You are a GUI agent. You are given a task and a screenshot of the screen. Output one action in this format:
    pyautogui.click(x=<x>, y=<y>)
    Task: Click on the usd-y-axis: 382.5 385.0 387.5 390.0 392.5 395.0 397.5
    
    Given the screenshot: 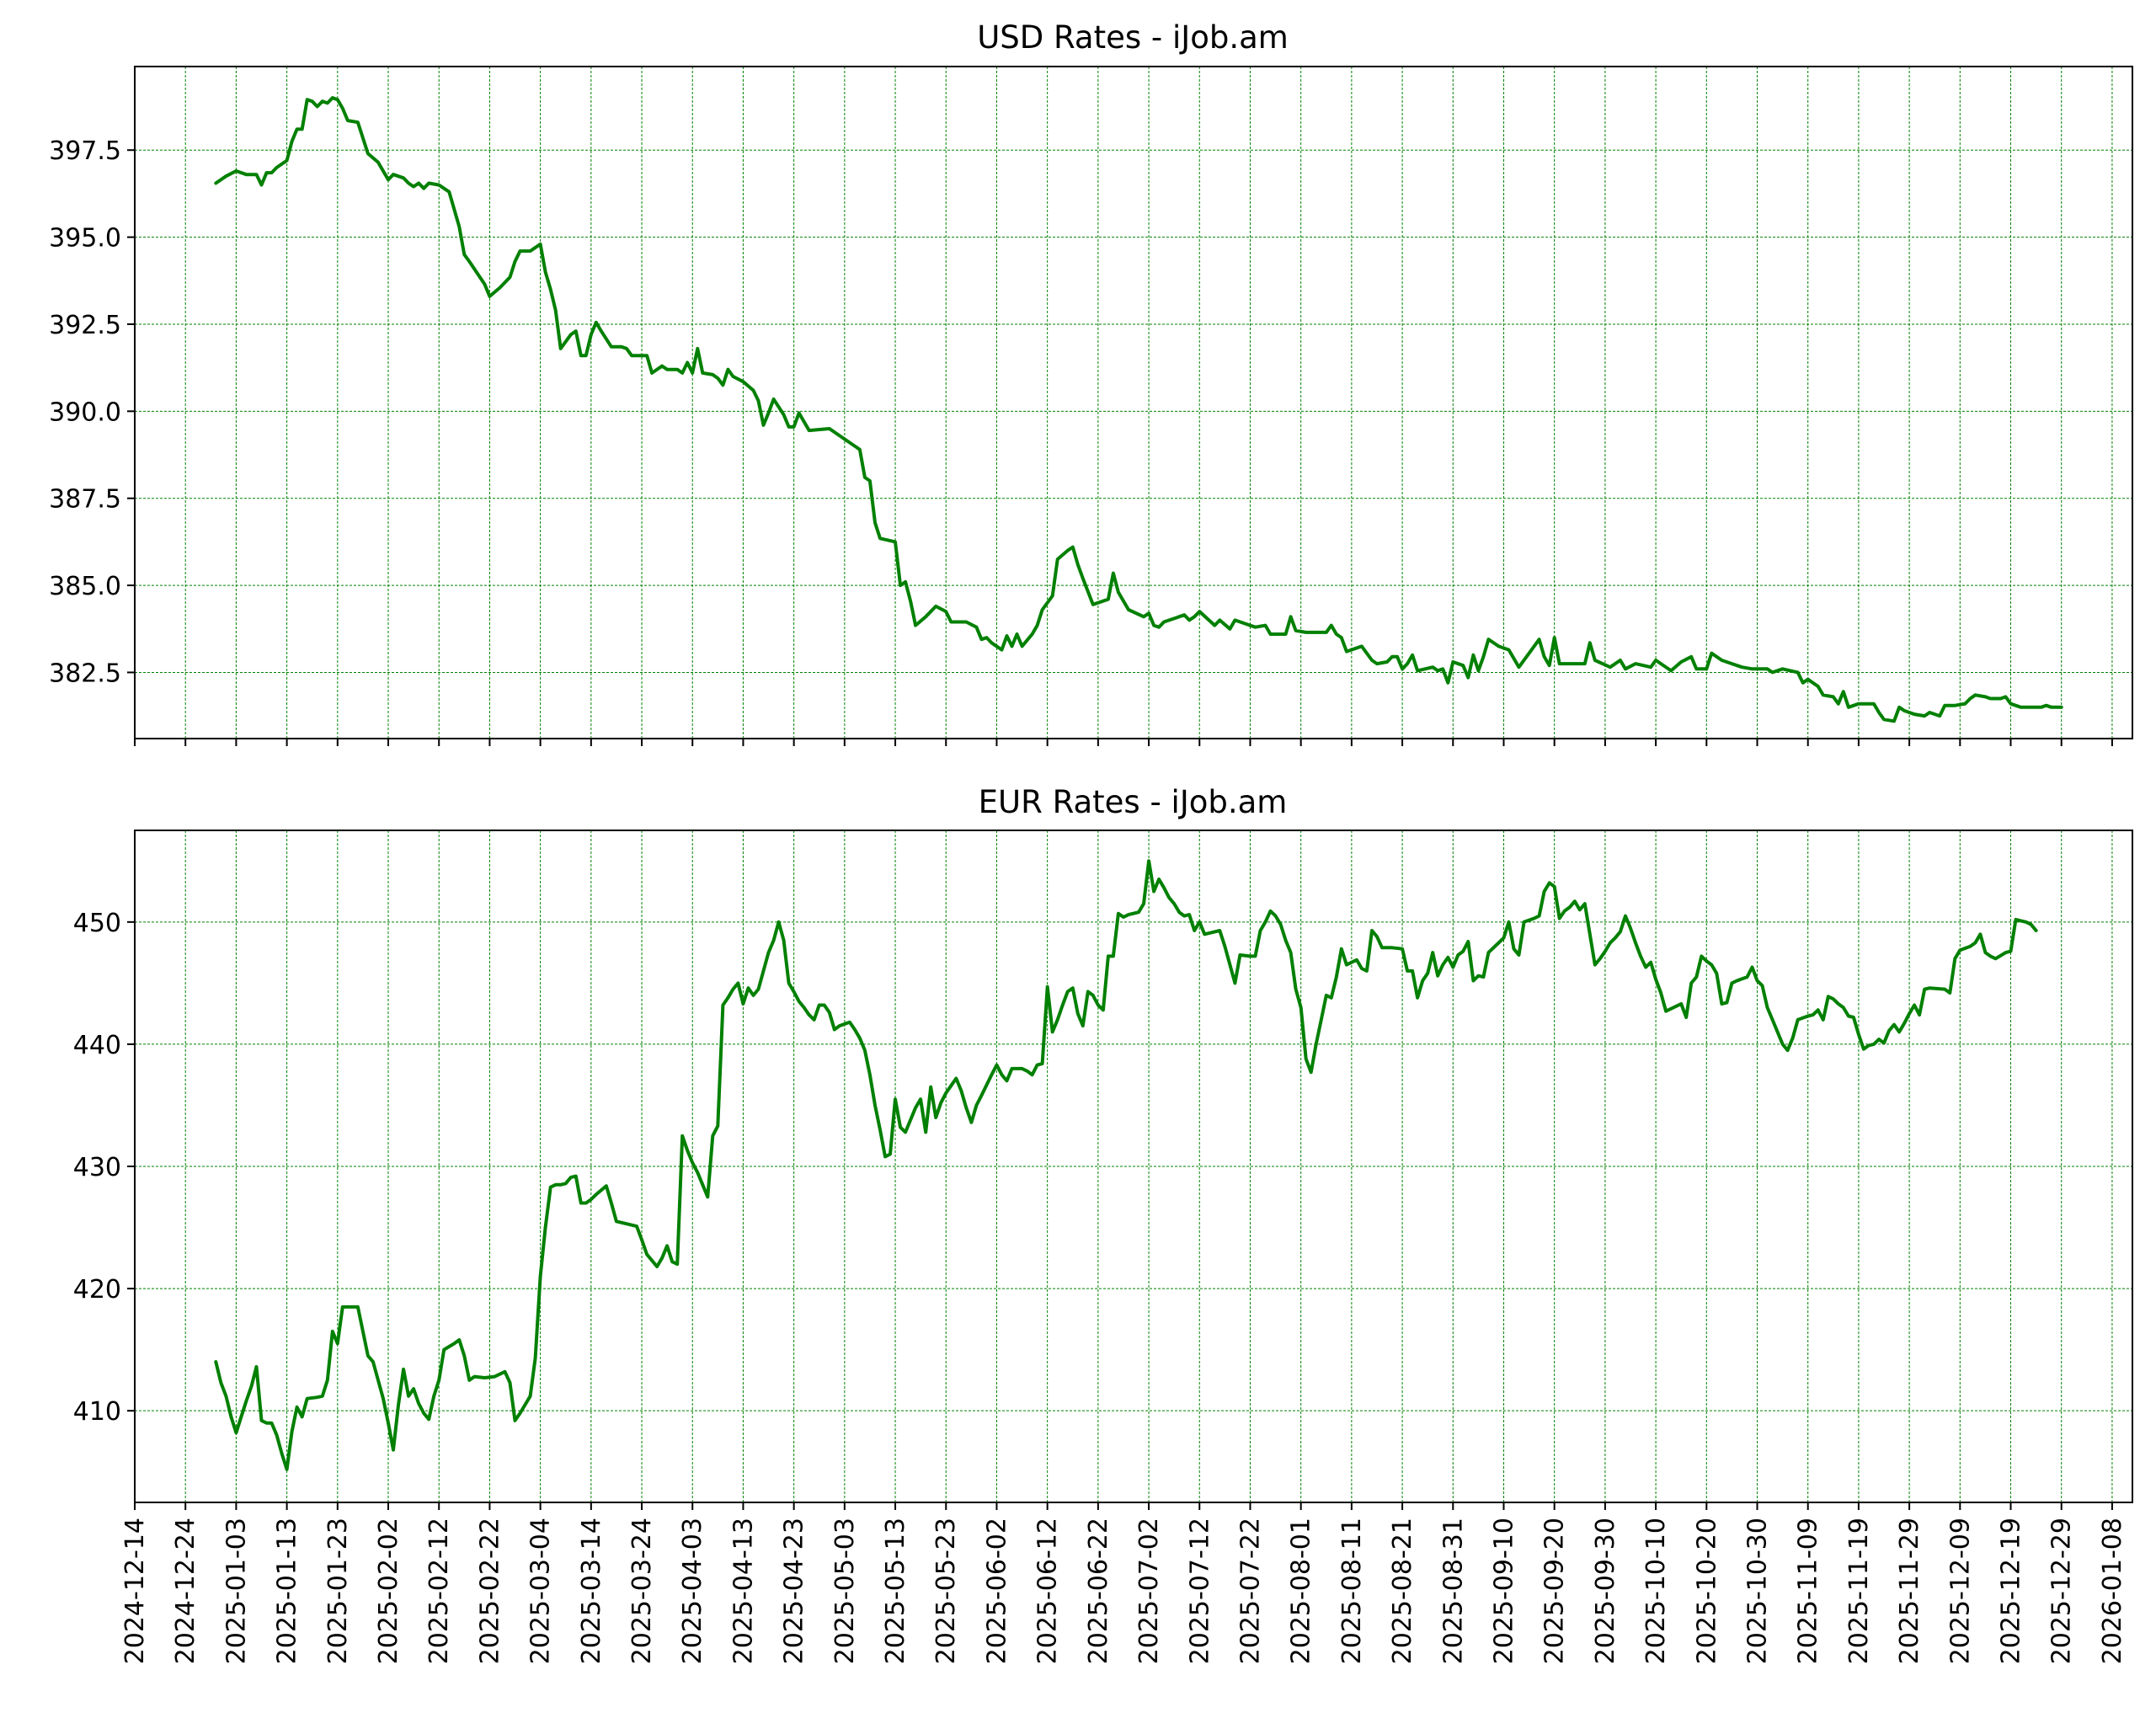 What is the action you would take?
    pyautogui.click(x=92, y=412)
    